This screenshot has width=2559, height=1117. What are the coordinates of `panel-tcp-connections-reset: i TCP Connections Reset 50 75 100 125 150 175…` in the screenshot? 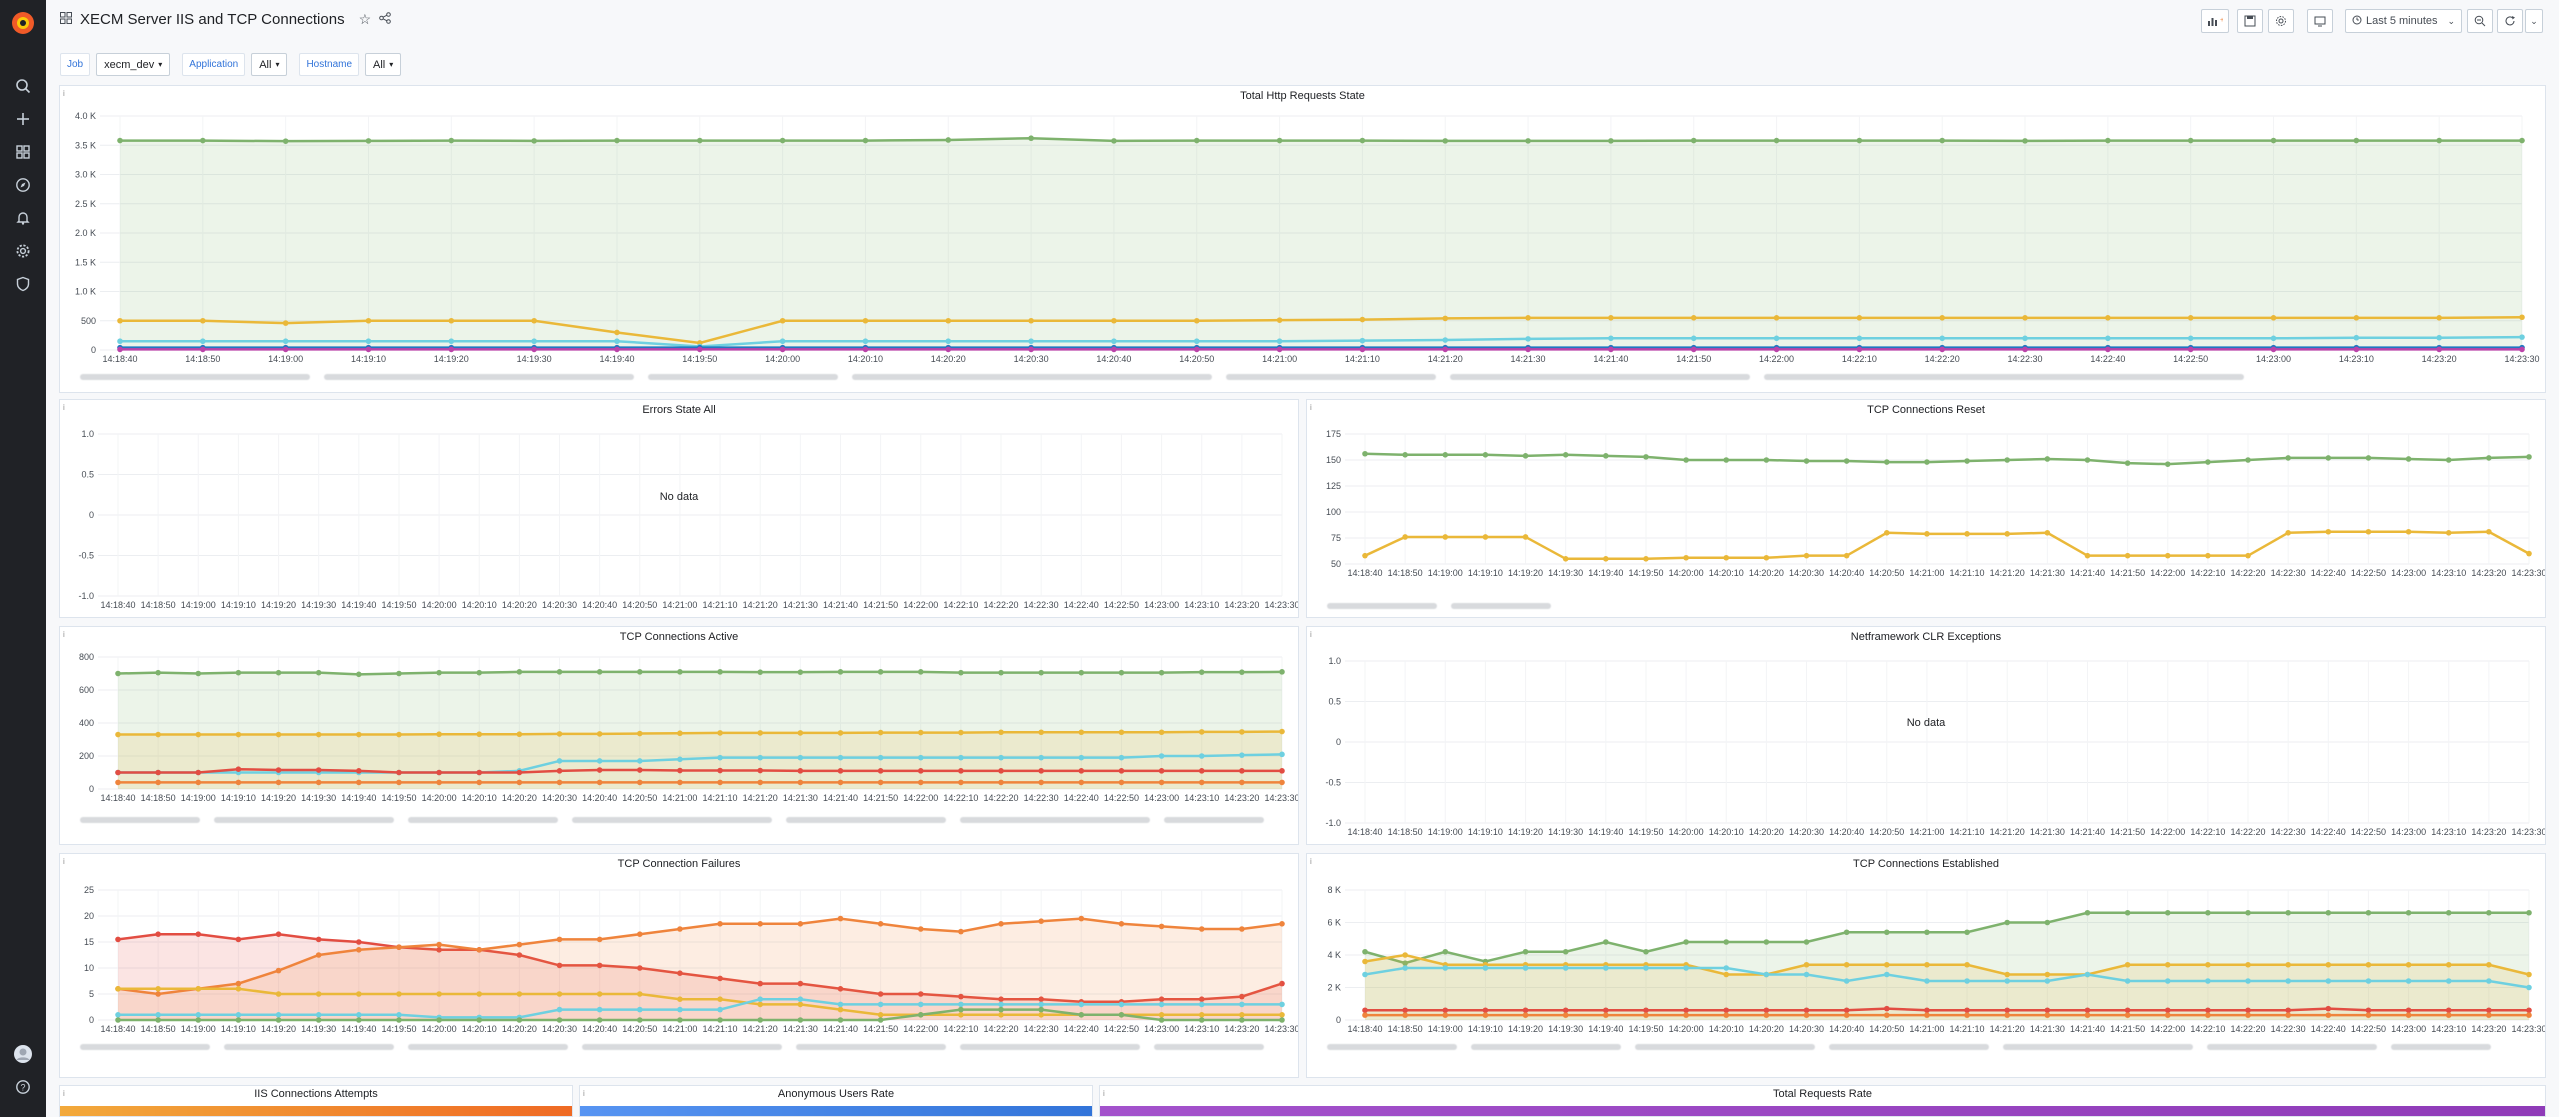 It's located at (1926, 508).